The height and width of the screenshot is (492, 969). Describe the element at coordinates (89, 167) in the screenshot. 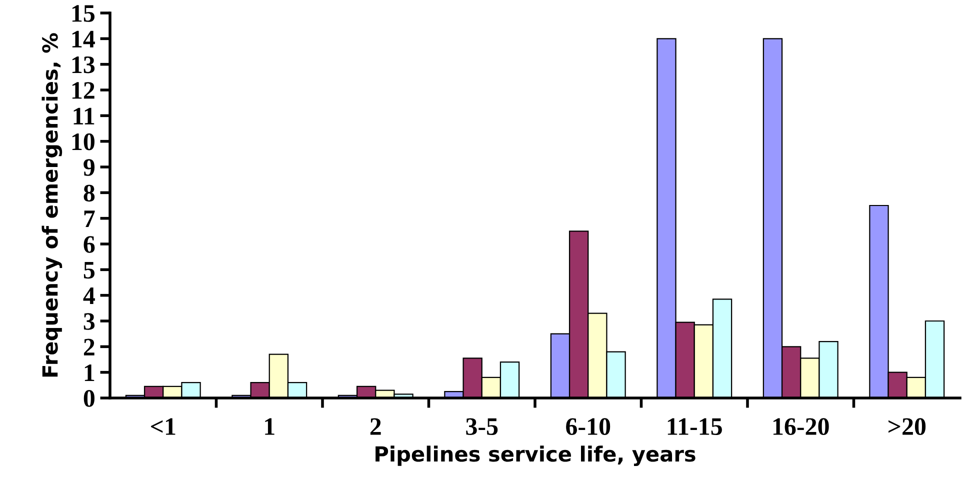

I see `y-tick-label: 9` at that location.